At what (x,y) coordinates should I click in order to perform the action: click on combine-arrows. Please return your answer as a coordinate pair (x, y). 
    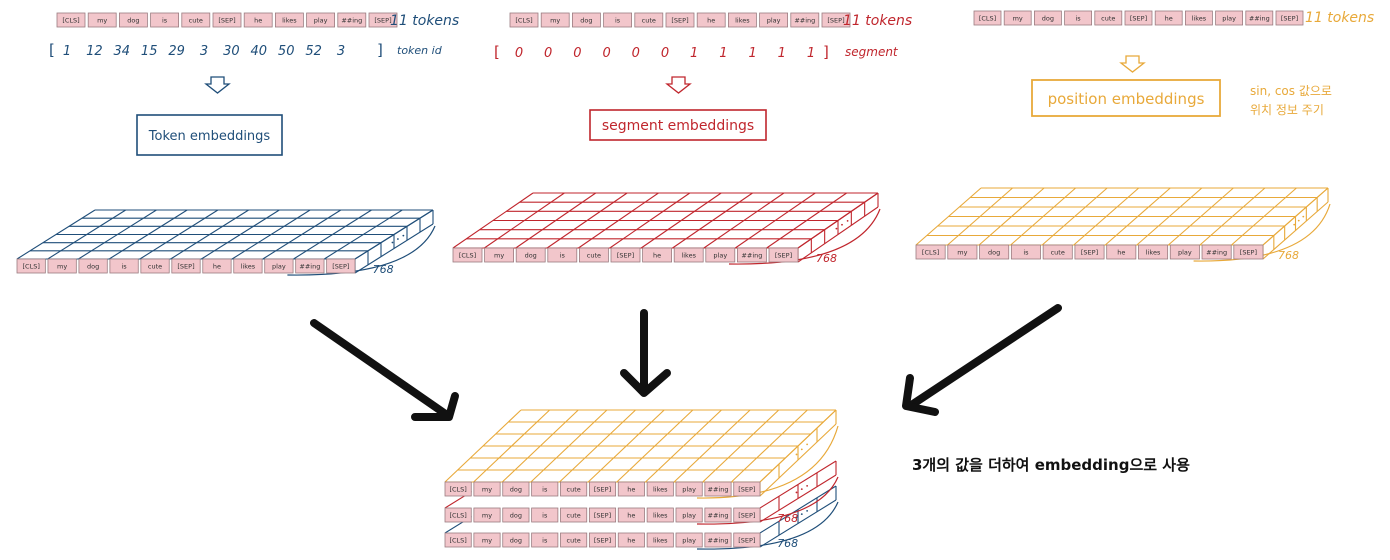
    Looking at the image, I should click on (686, 362).